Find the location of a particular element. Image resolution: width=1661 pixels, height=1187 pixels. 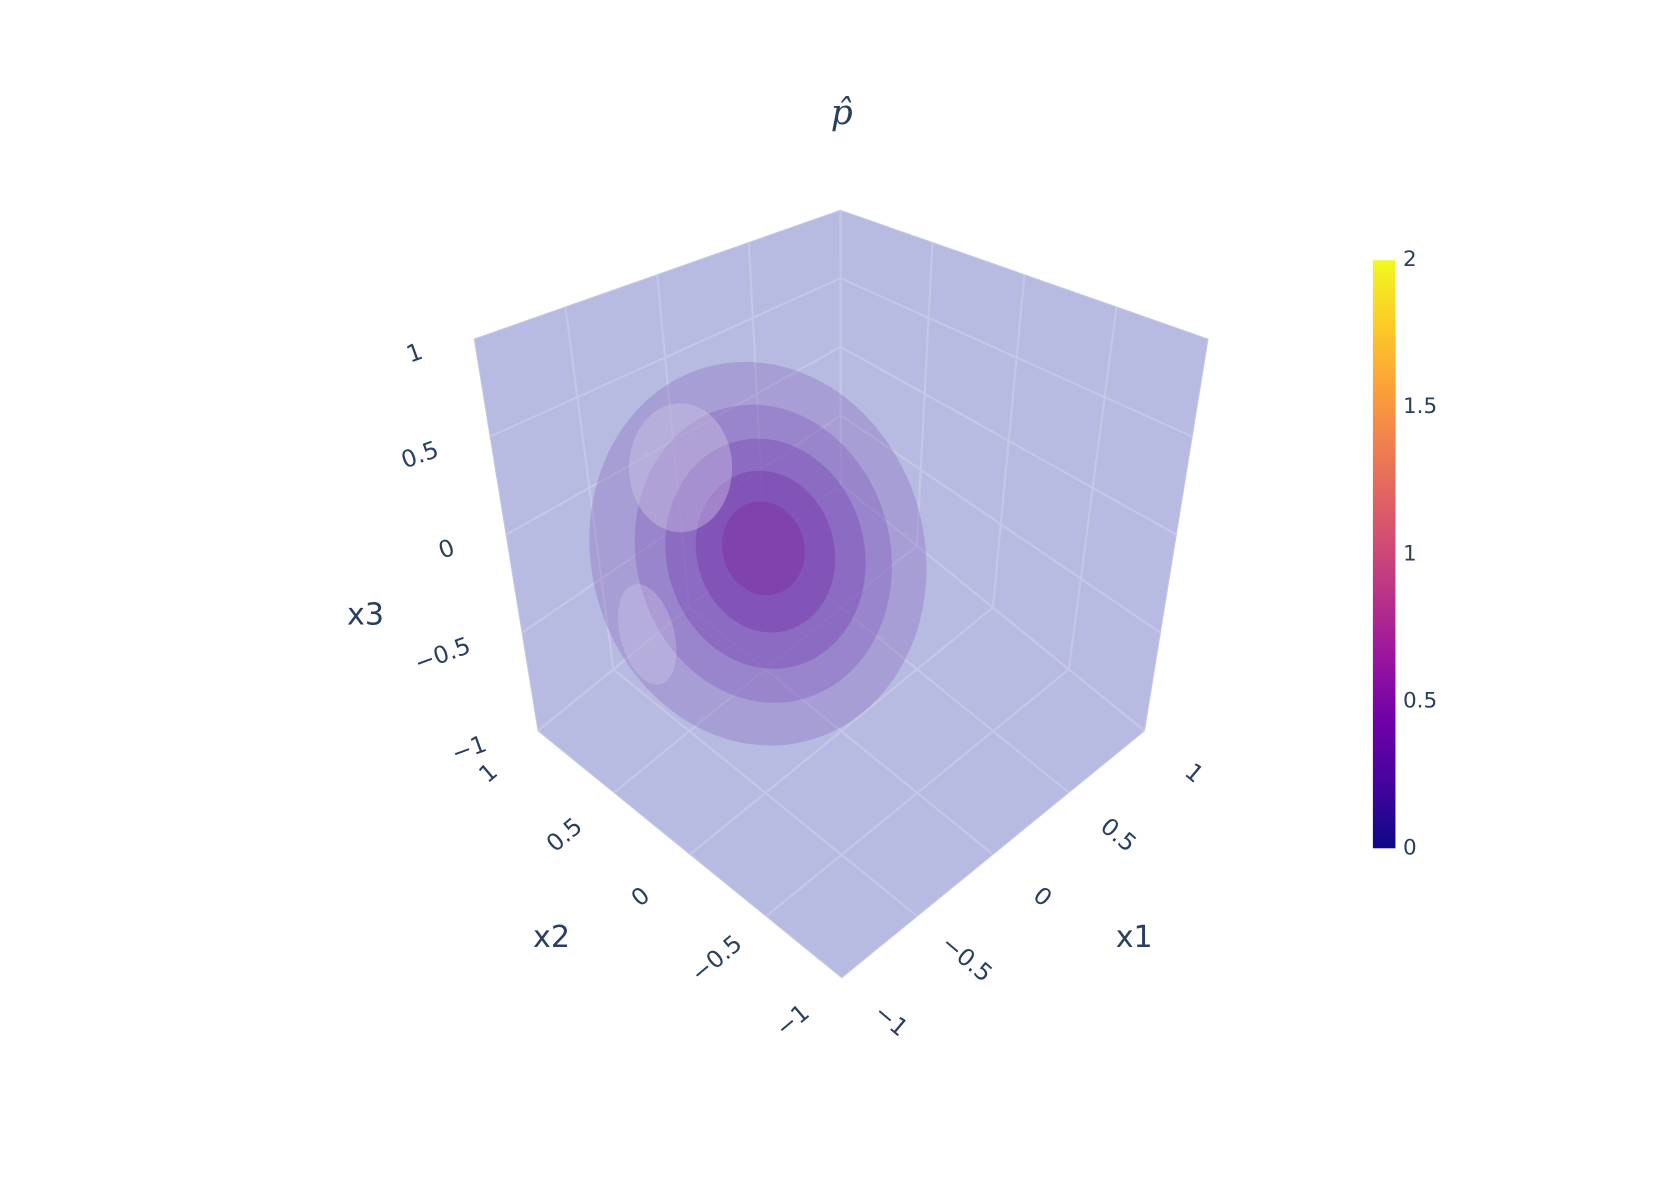

z-tick-label: 1 is located at coordinates (415, 352).